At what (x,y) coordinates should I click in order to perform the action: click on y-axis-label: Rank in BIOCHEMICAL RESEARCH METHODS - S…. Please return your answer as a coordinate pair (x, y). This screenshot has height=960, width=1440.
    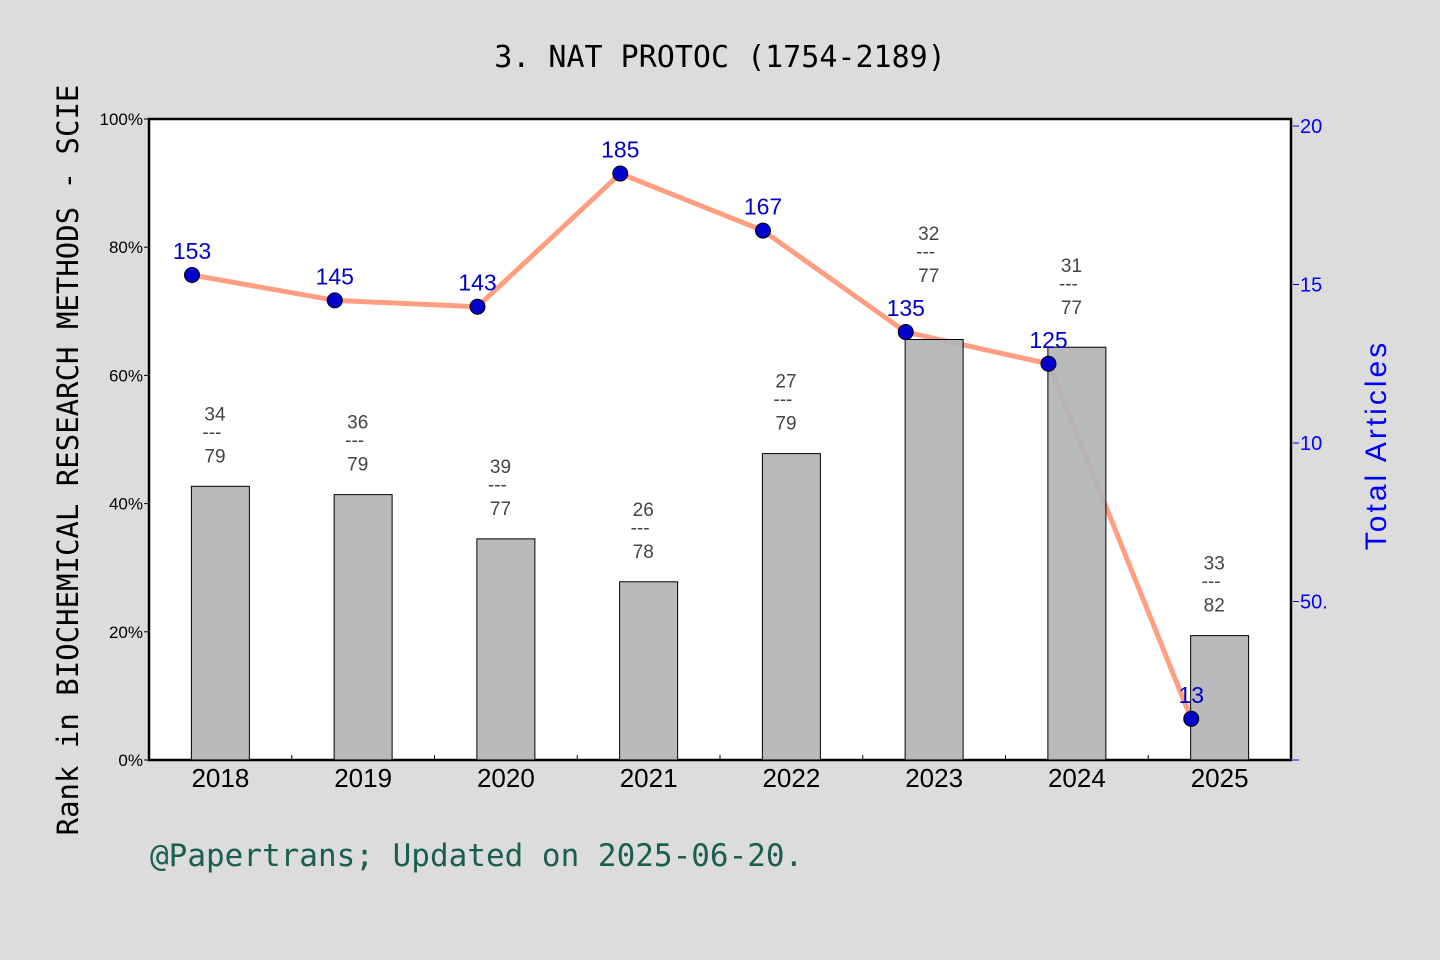
    Looking at the image, I should click on (68, 460).